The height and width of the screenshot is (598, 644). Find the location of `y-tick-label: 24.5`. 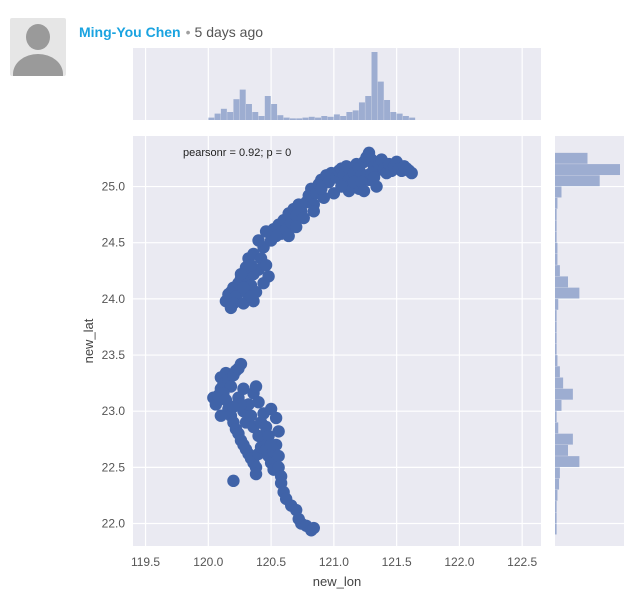

y-tick-label: 24.5 is located at coordinates (114, 243).